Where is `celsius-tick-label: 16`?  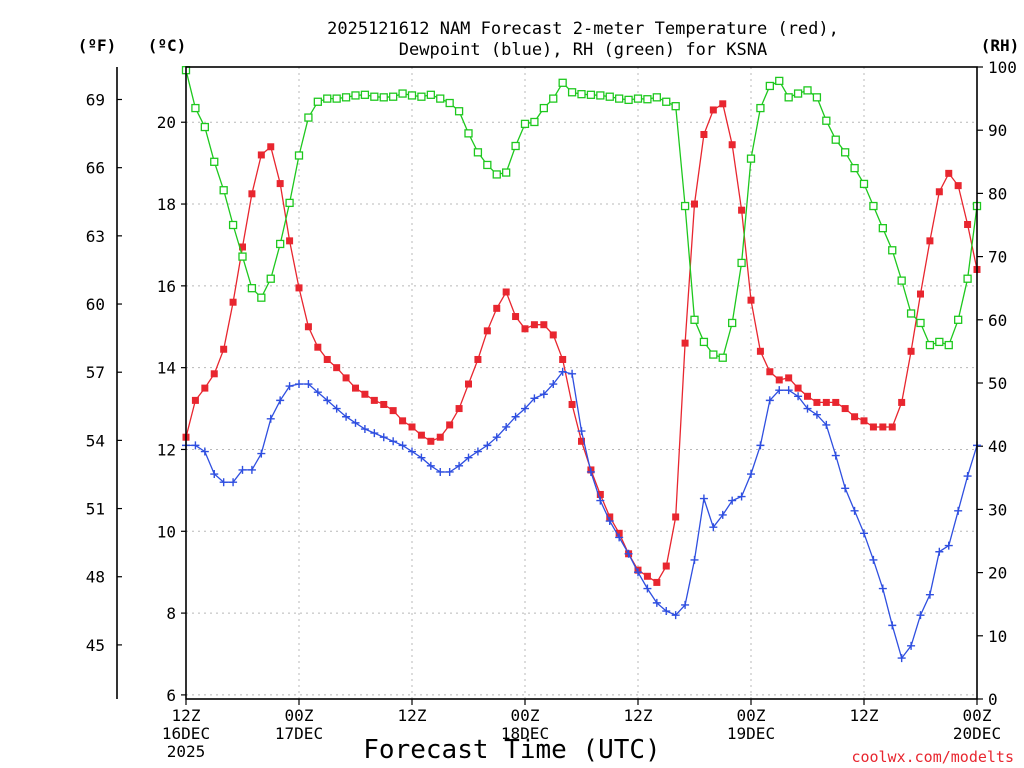 celsius-tick-label: 16 is located at coordinates (166, 286).